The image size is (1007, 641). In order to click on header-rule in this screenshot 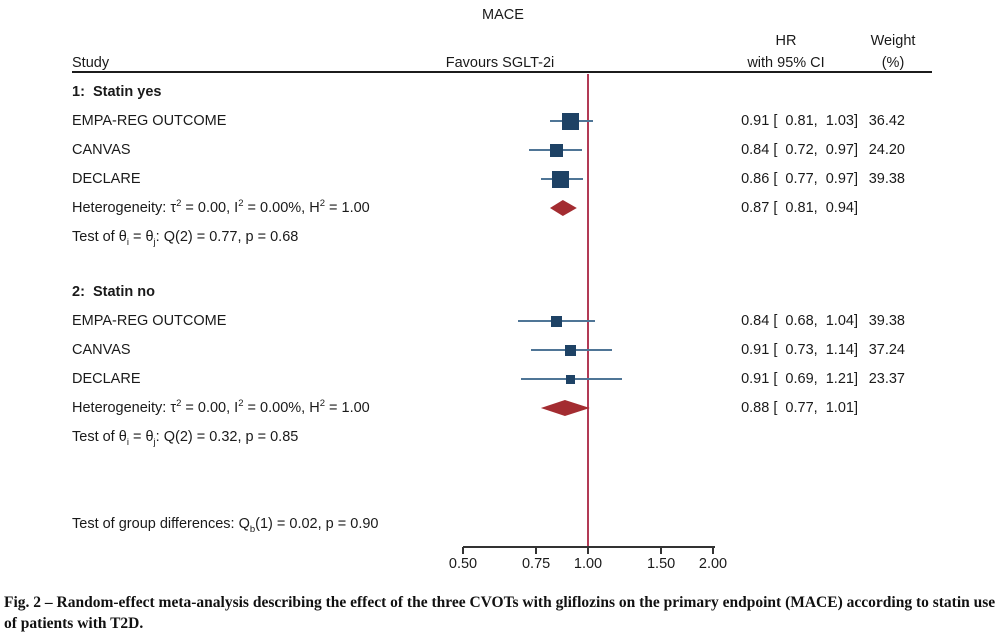, I will do `click(502, 72)`.